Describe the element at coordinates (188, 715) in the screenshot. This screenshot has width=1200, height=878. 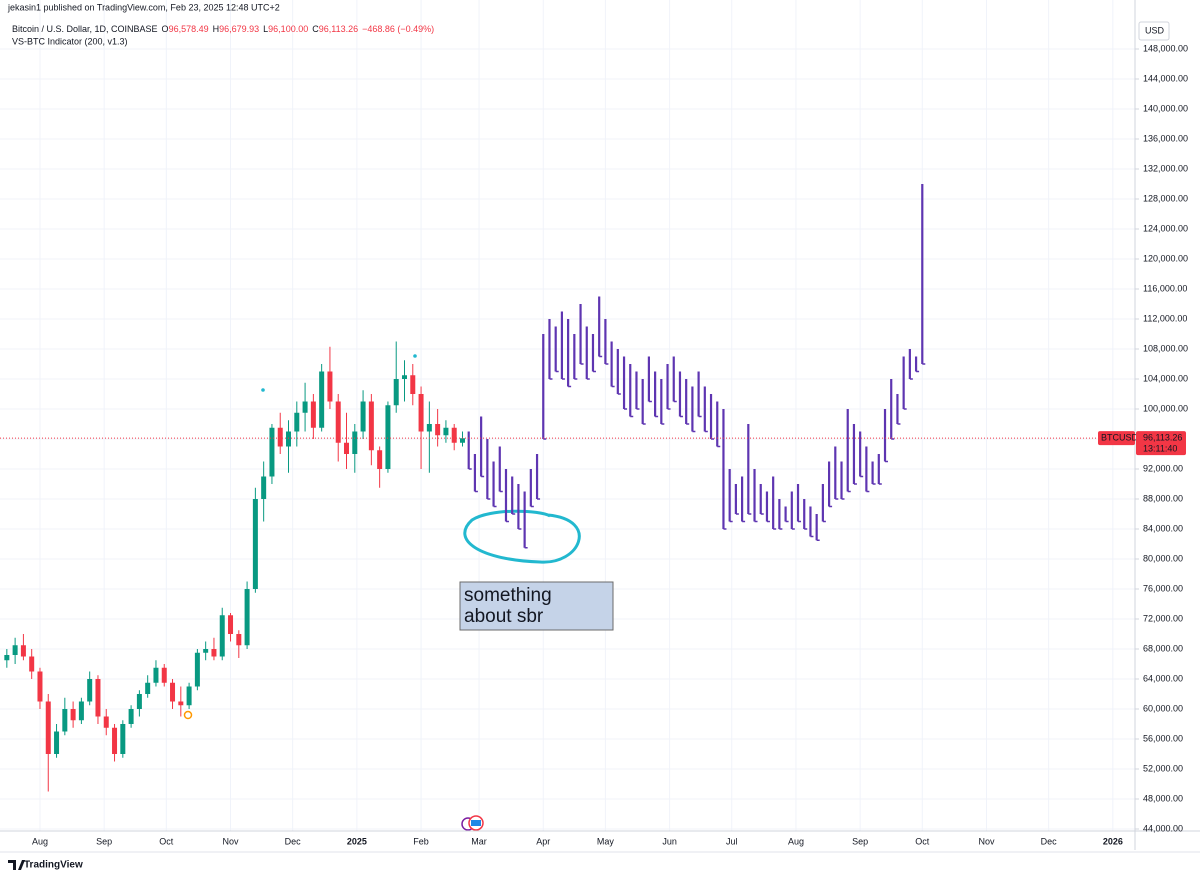
I see `event-marker` at that location.